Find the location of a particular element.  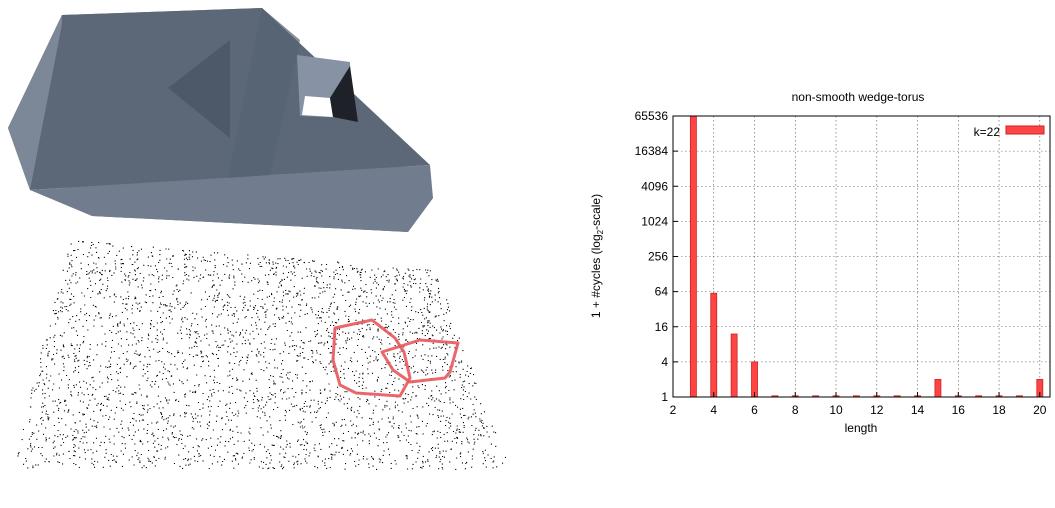

x-tick-label: 4 is located at coordinates (713, 410).